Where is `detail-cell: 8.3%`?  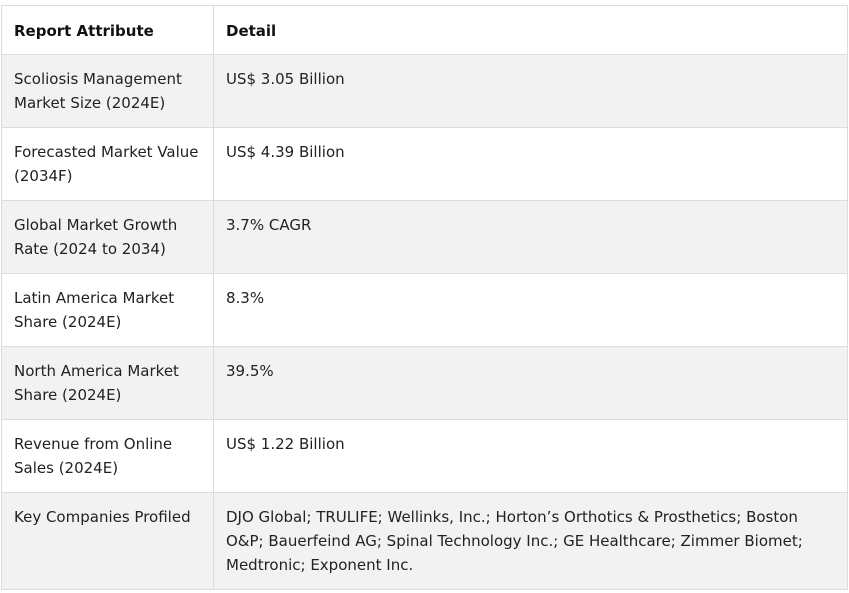
detail-cell: 8.3% is located at coordinates (530, 310).